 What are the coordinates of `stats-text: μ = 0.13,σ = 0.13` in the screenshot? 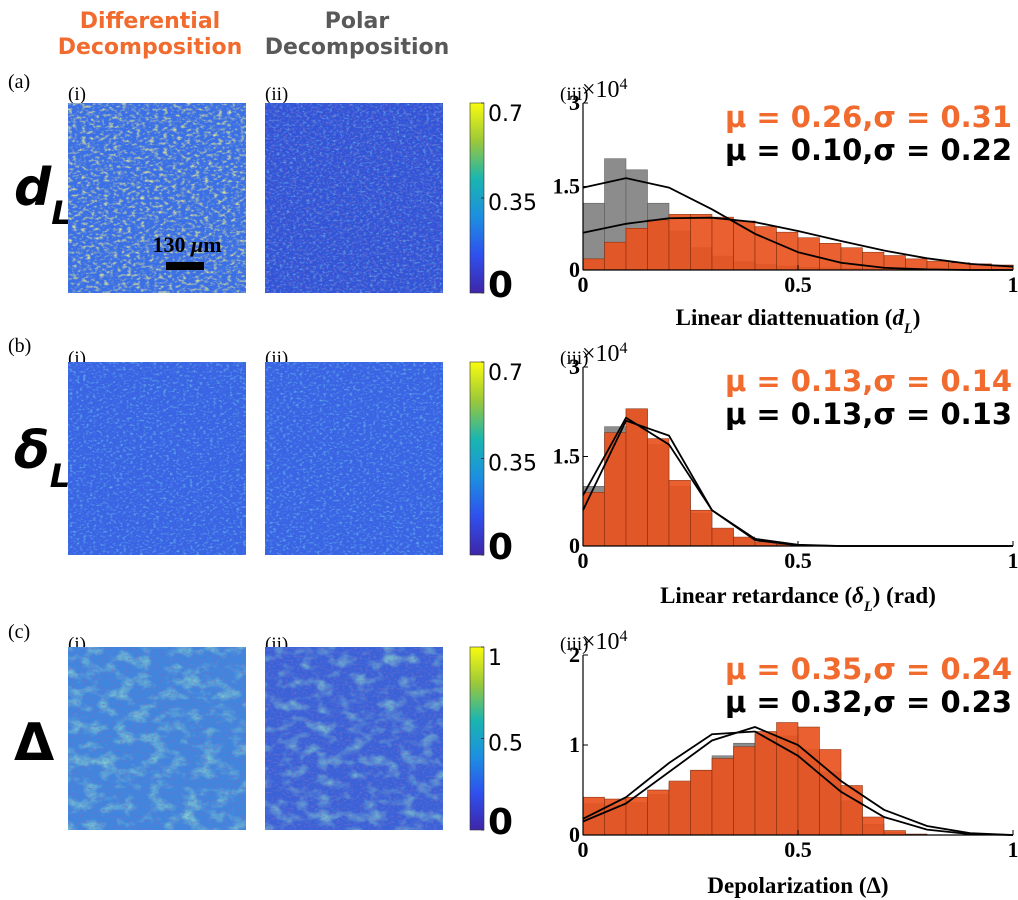 It's located at (868, 414).